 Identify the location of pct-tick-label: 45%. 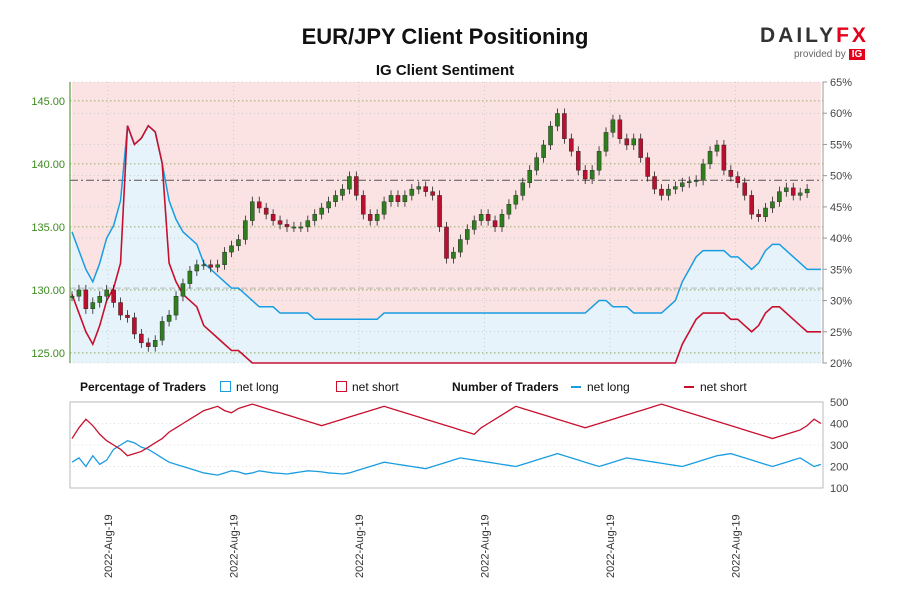
(841, 208).